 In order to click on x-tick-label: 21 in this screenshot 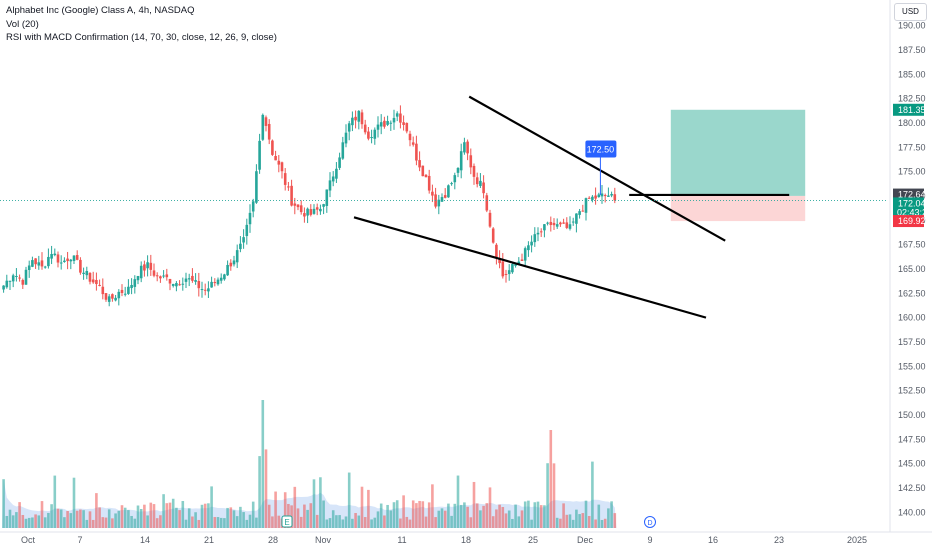, I will do `click(209, 540)`.